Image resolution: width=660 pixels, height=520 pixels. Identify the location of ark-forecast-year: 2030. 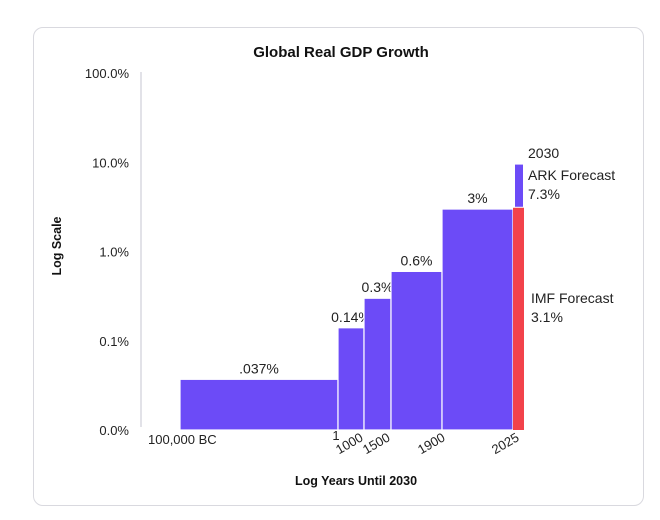
(543, 153).